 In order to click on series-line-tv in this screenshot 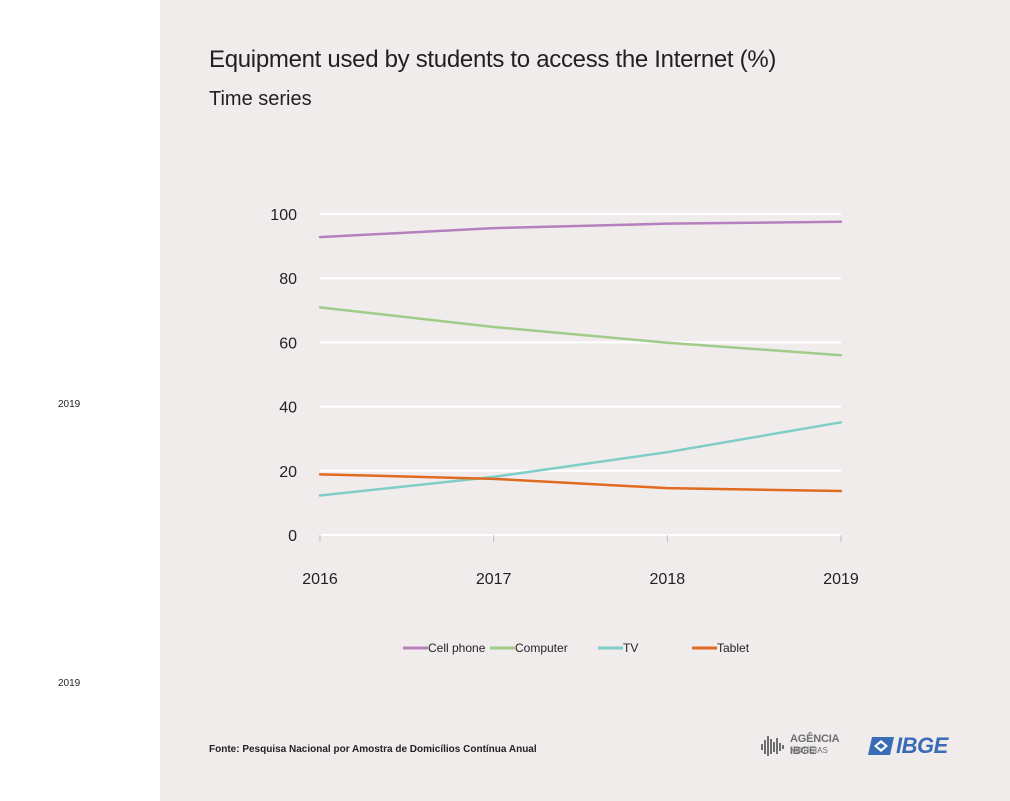, I will do `click(580, 459)`.